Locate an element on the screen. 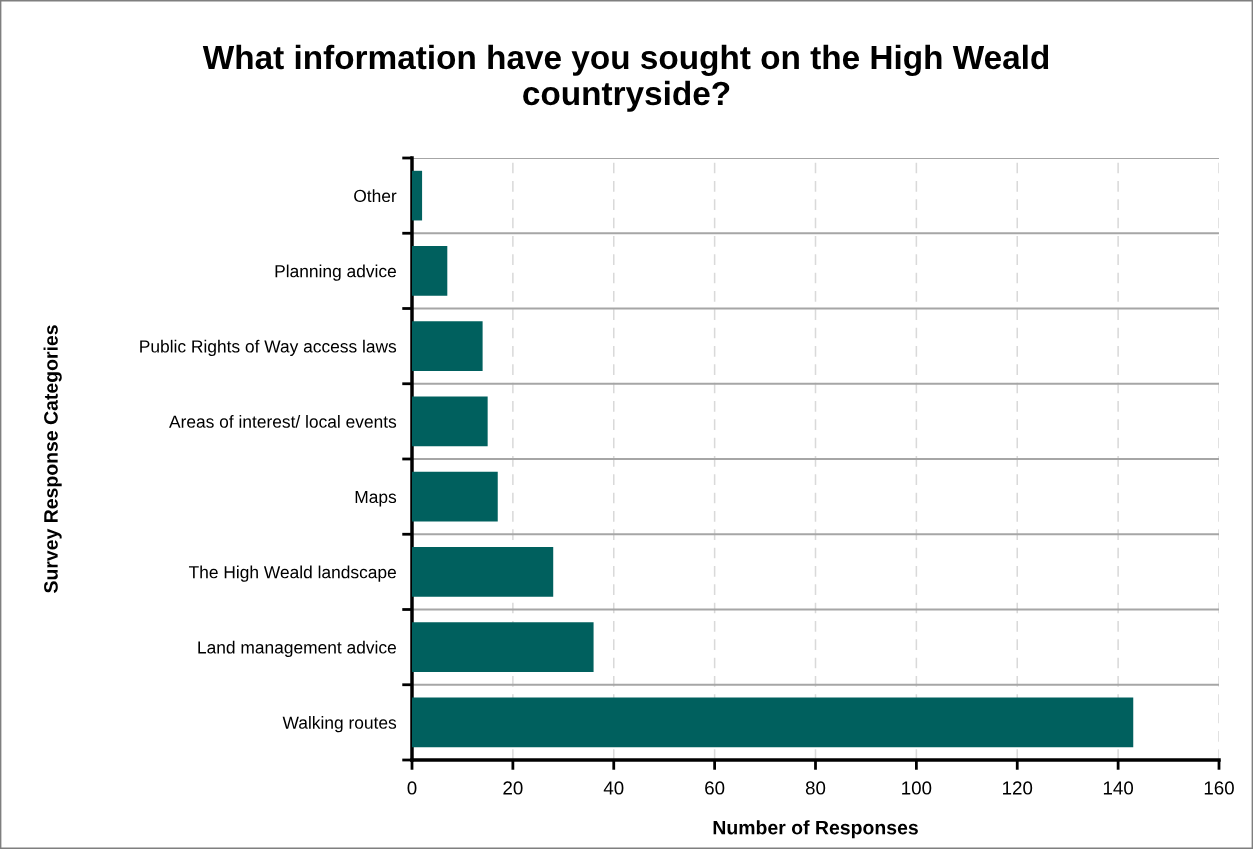 The height and width of the screenshot is (849, 1253). y-tick-label: Planning advice is located at coordinates (335, 272).